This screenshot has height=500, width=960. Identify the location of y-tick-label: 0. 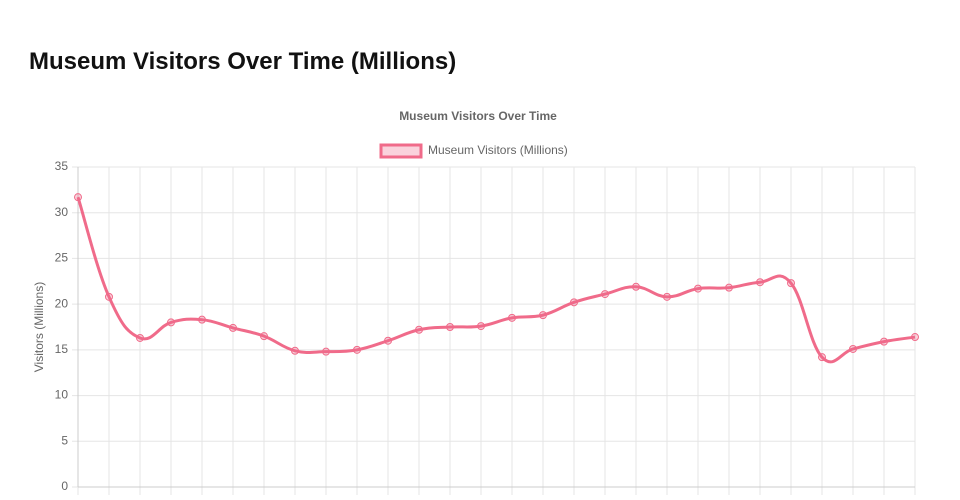
(64, 486).